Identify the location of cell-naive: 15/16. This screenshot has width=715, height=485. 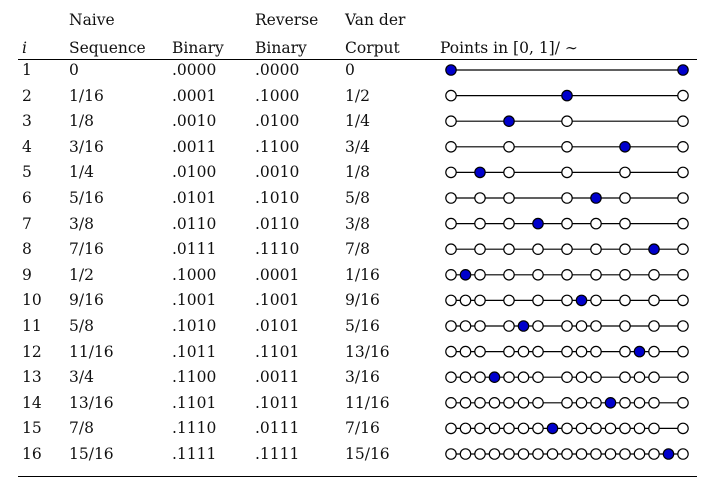
(91, 454).